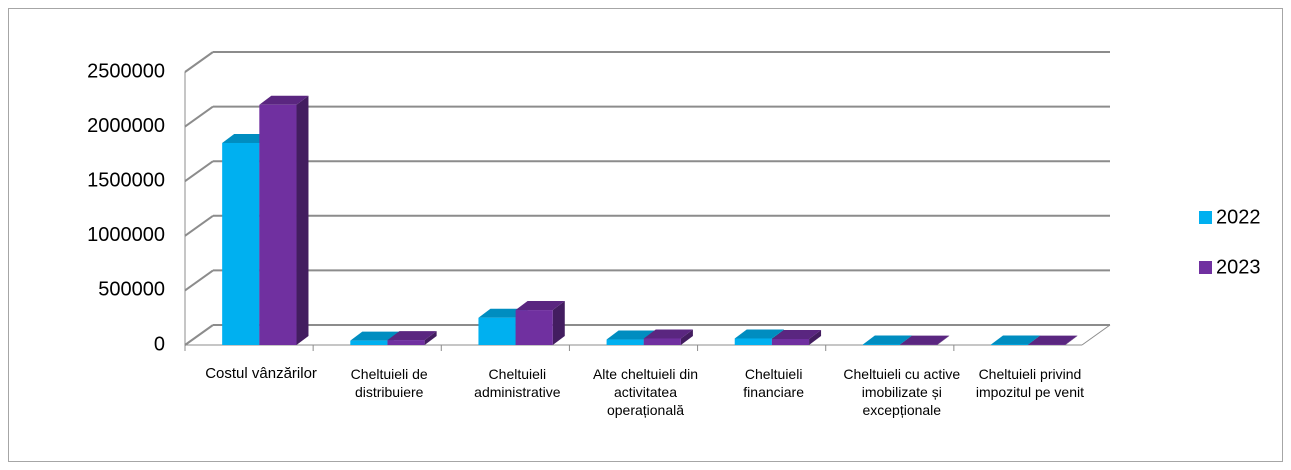  What do you see at coordinates (389, 383) in the screenshot?
I see `x-tick-label: Cheltuieli de distribuiere` at bounding box center [389, 383].